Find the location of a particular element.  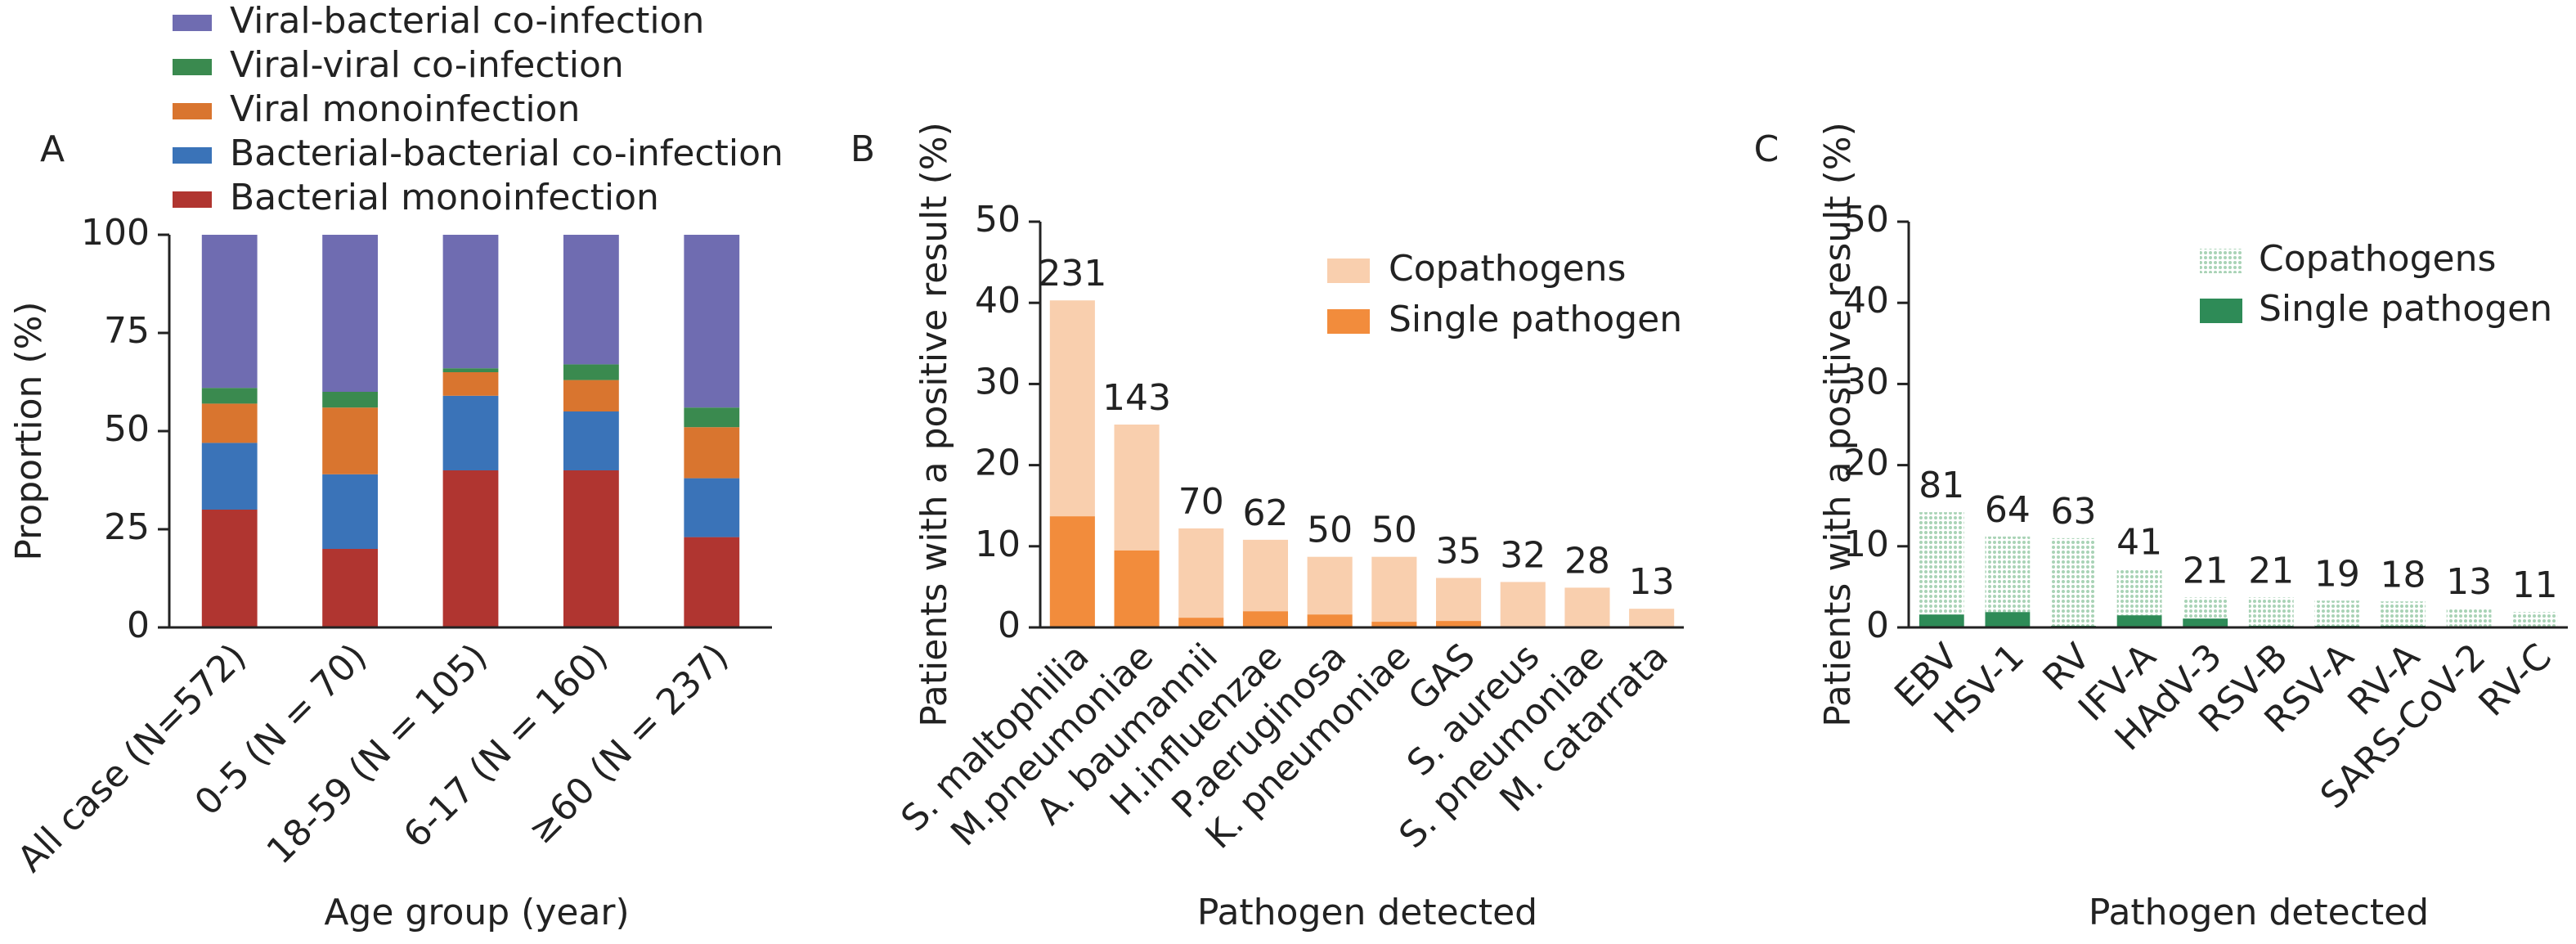

legend-label: Viral-bacterial co-infection is located at coordinates (467, 21).